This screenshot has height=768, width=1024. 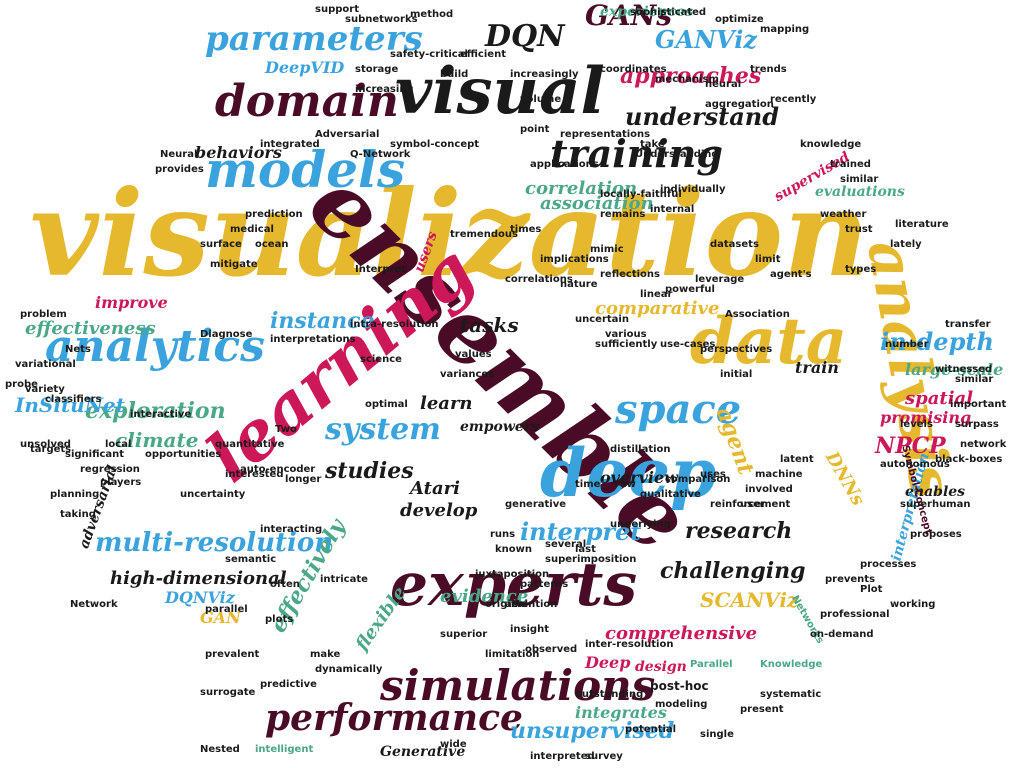 What do you see at coordinates (529, 629) in the screenshot?
I see `word-insight: insight` at bounding box center [529, 629].